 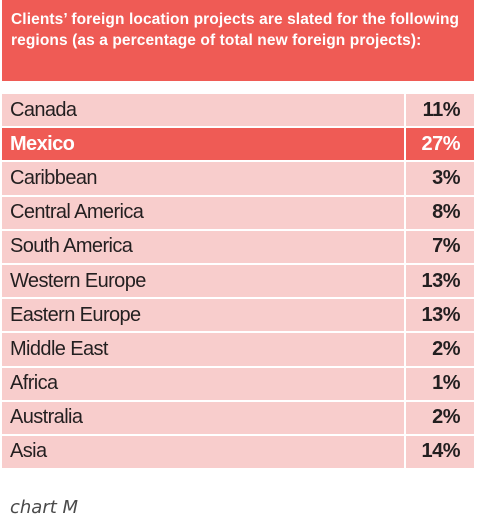 I want to click on chart-caption: chart M, so click(x=44, y=507).